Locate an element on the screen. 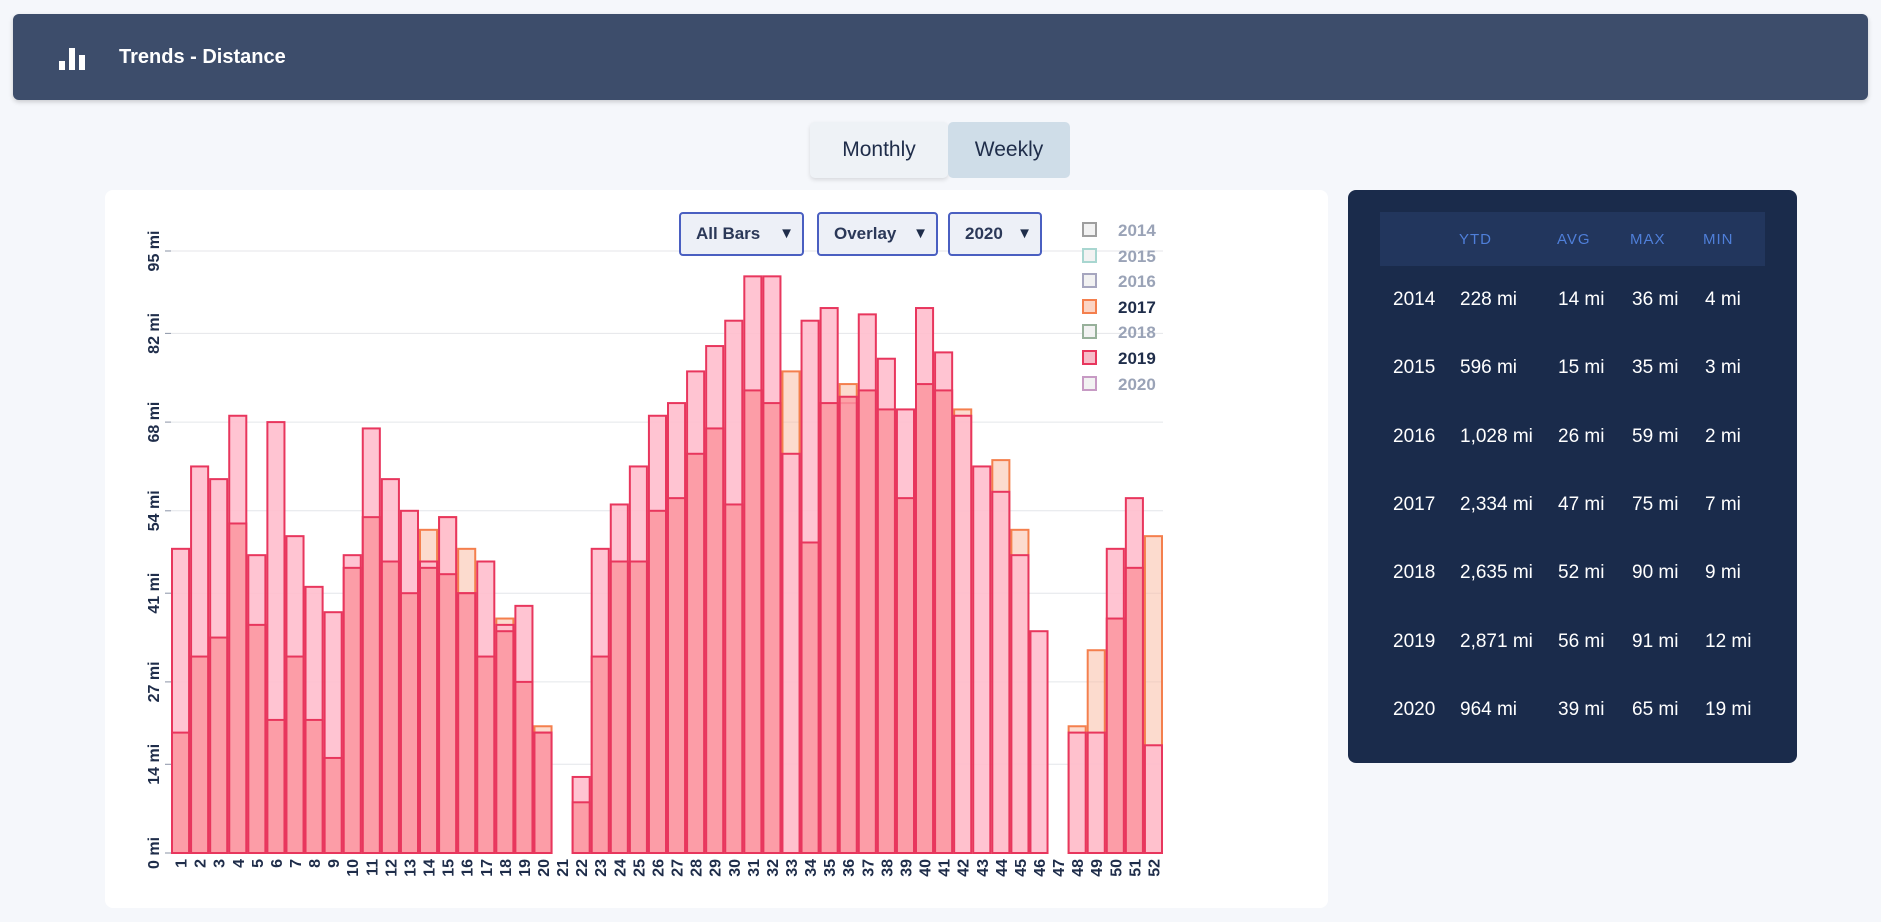 The height and width of the screenshot is (922, 1881). x-tick-label: 37 is located at coordinates (868, 868).